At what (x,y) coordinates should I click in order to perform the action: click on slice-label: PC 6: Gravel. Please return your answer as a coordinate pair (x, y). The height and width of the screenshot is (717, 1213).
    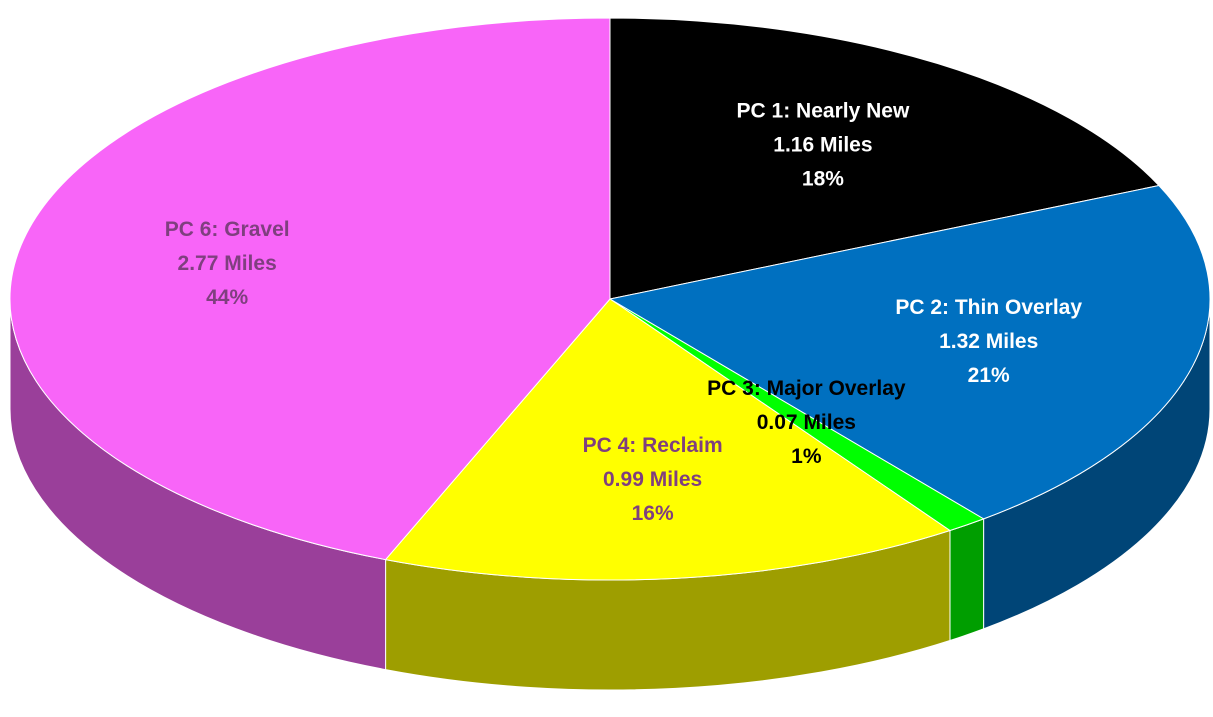
    Looking at the image, I should click on (227, 229).